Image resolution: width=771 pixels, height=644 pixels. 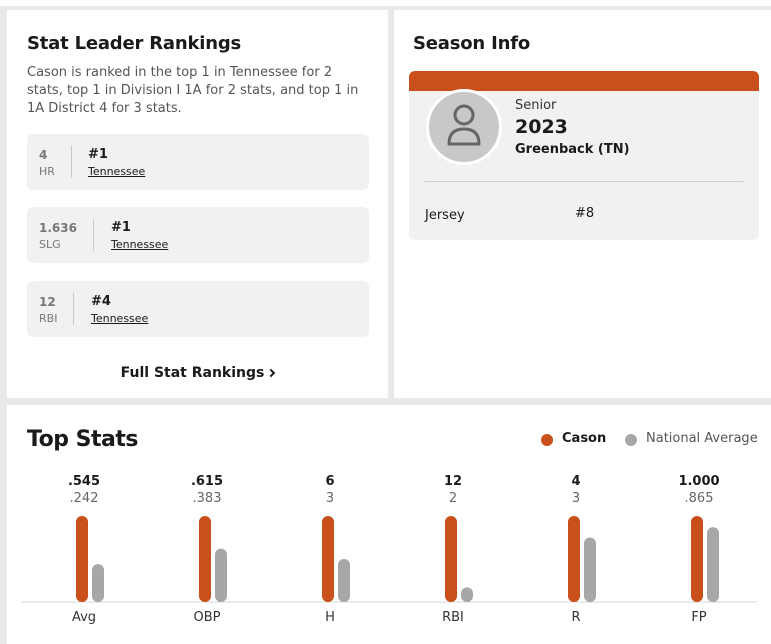 What do you see at coordinates (453, 498) in the screenshot?
I see `data-label-national: 2` at bounding box center [453, 498].